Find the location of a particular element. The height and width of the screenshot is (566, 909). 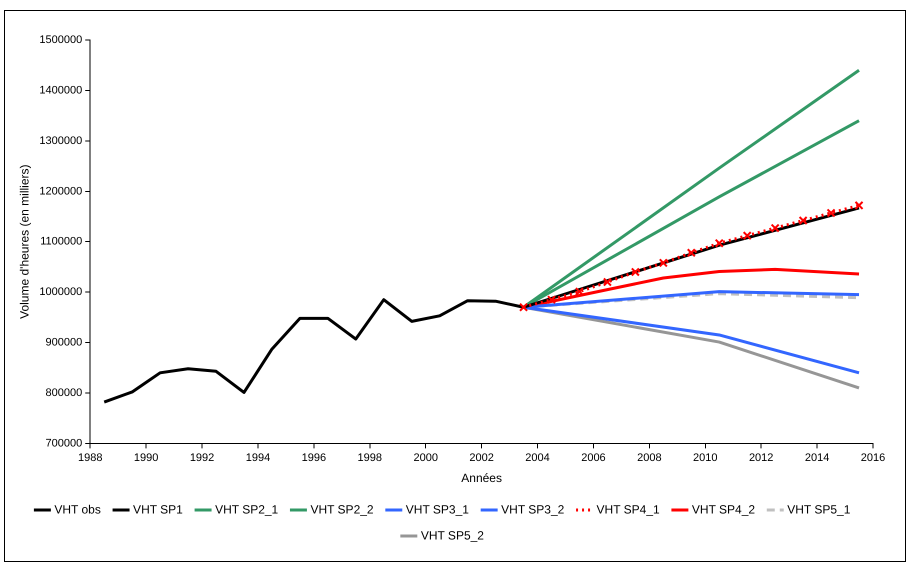

x-tick-label: 2004 is located at coordinates (537, 458).